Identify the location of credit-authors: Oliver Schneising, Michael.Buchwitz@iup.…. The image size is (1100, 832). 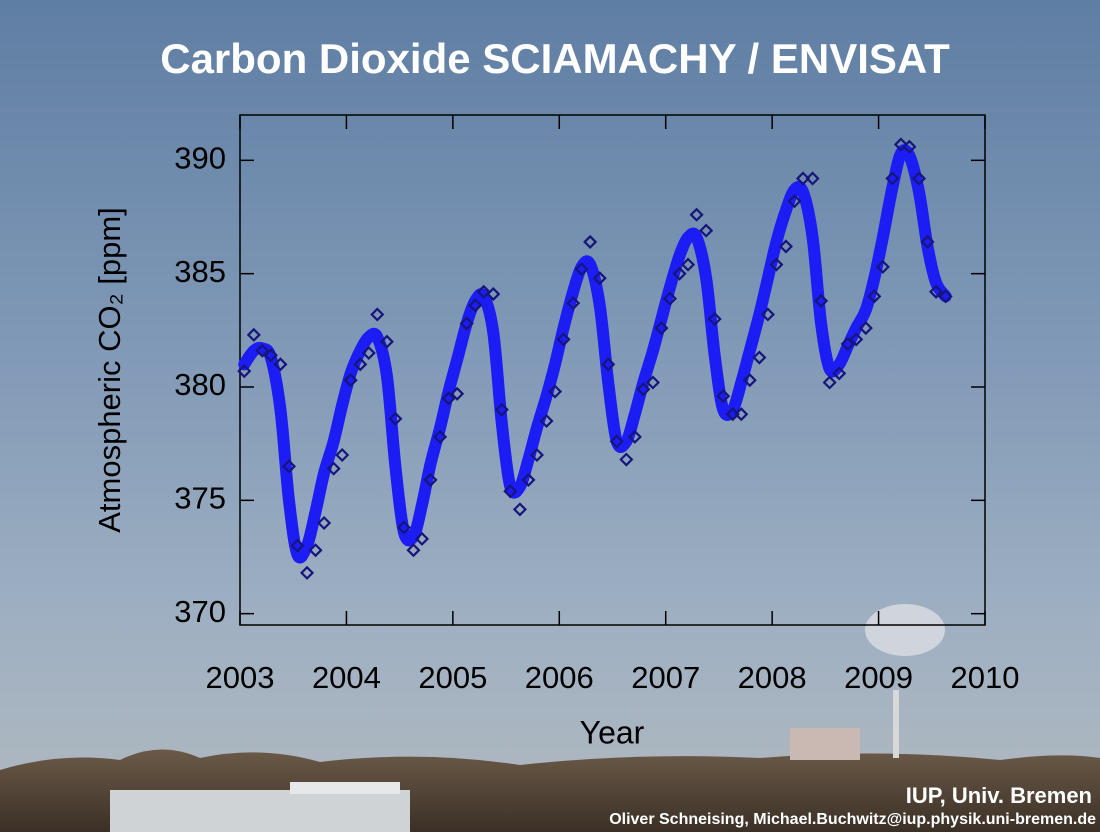
(852, 819).